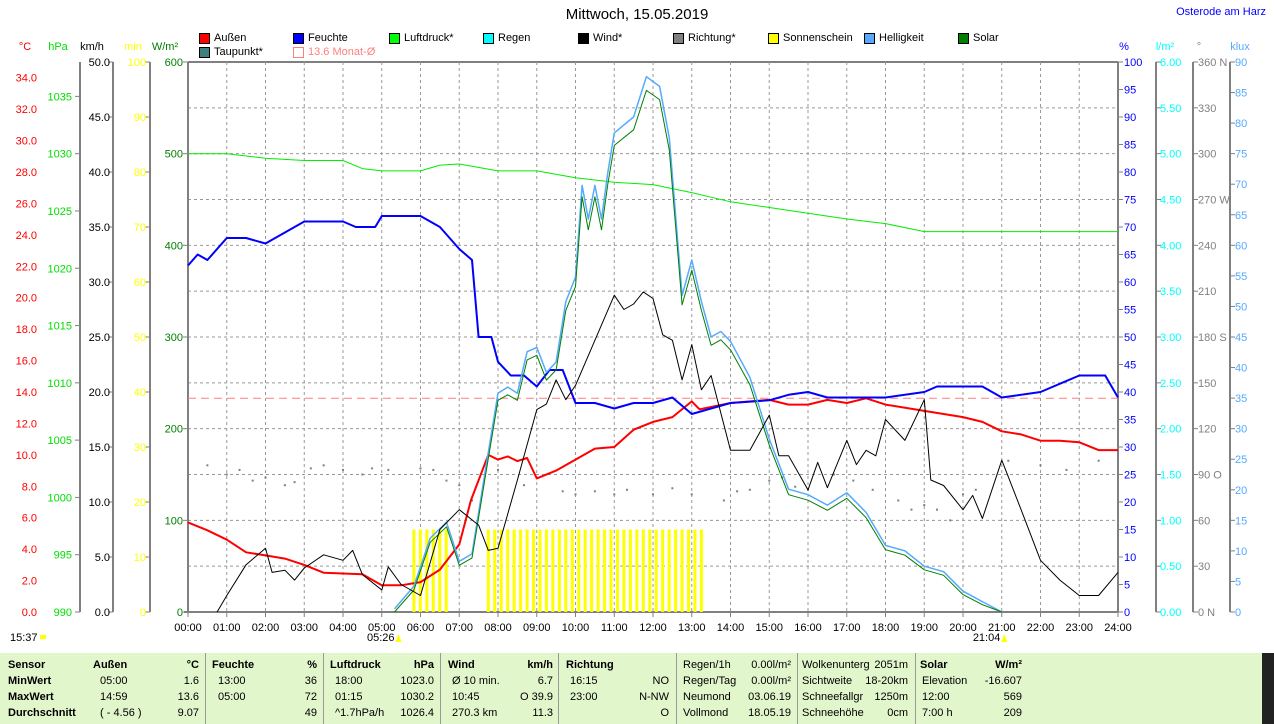 This screenshot has height=724, width=1274. What do you see at coordinates (1130, 146) in the screenshot?
I see `humidity-tick-label: 85` at bounding box center [1130, 146].